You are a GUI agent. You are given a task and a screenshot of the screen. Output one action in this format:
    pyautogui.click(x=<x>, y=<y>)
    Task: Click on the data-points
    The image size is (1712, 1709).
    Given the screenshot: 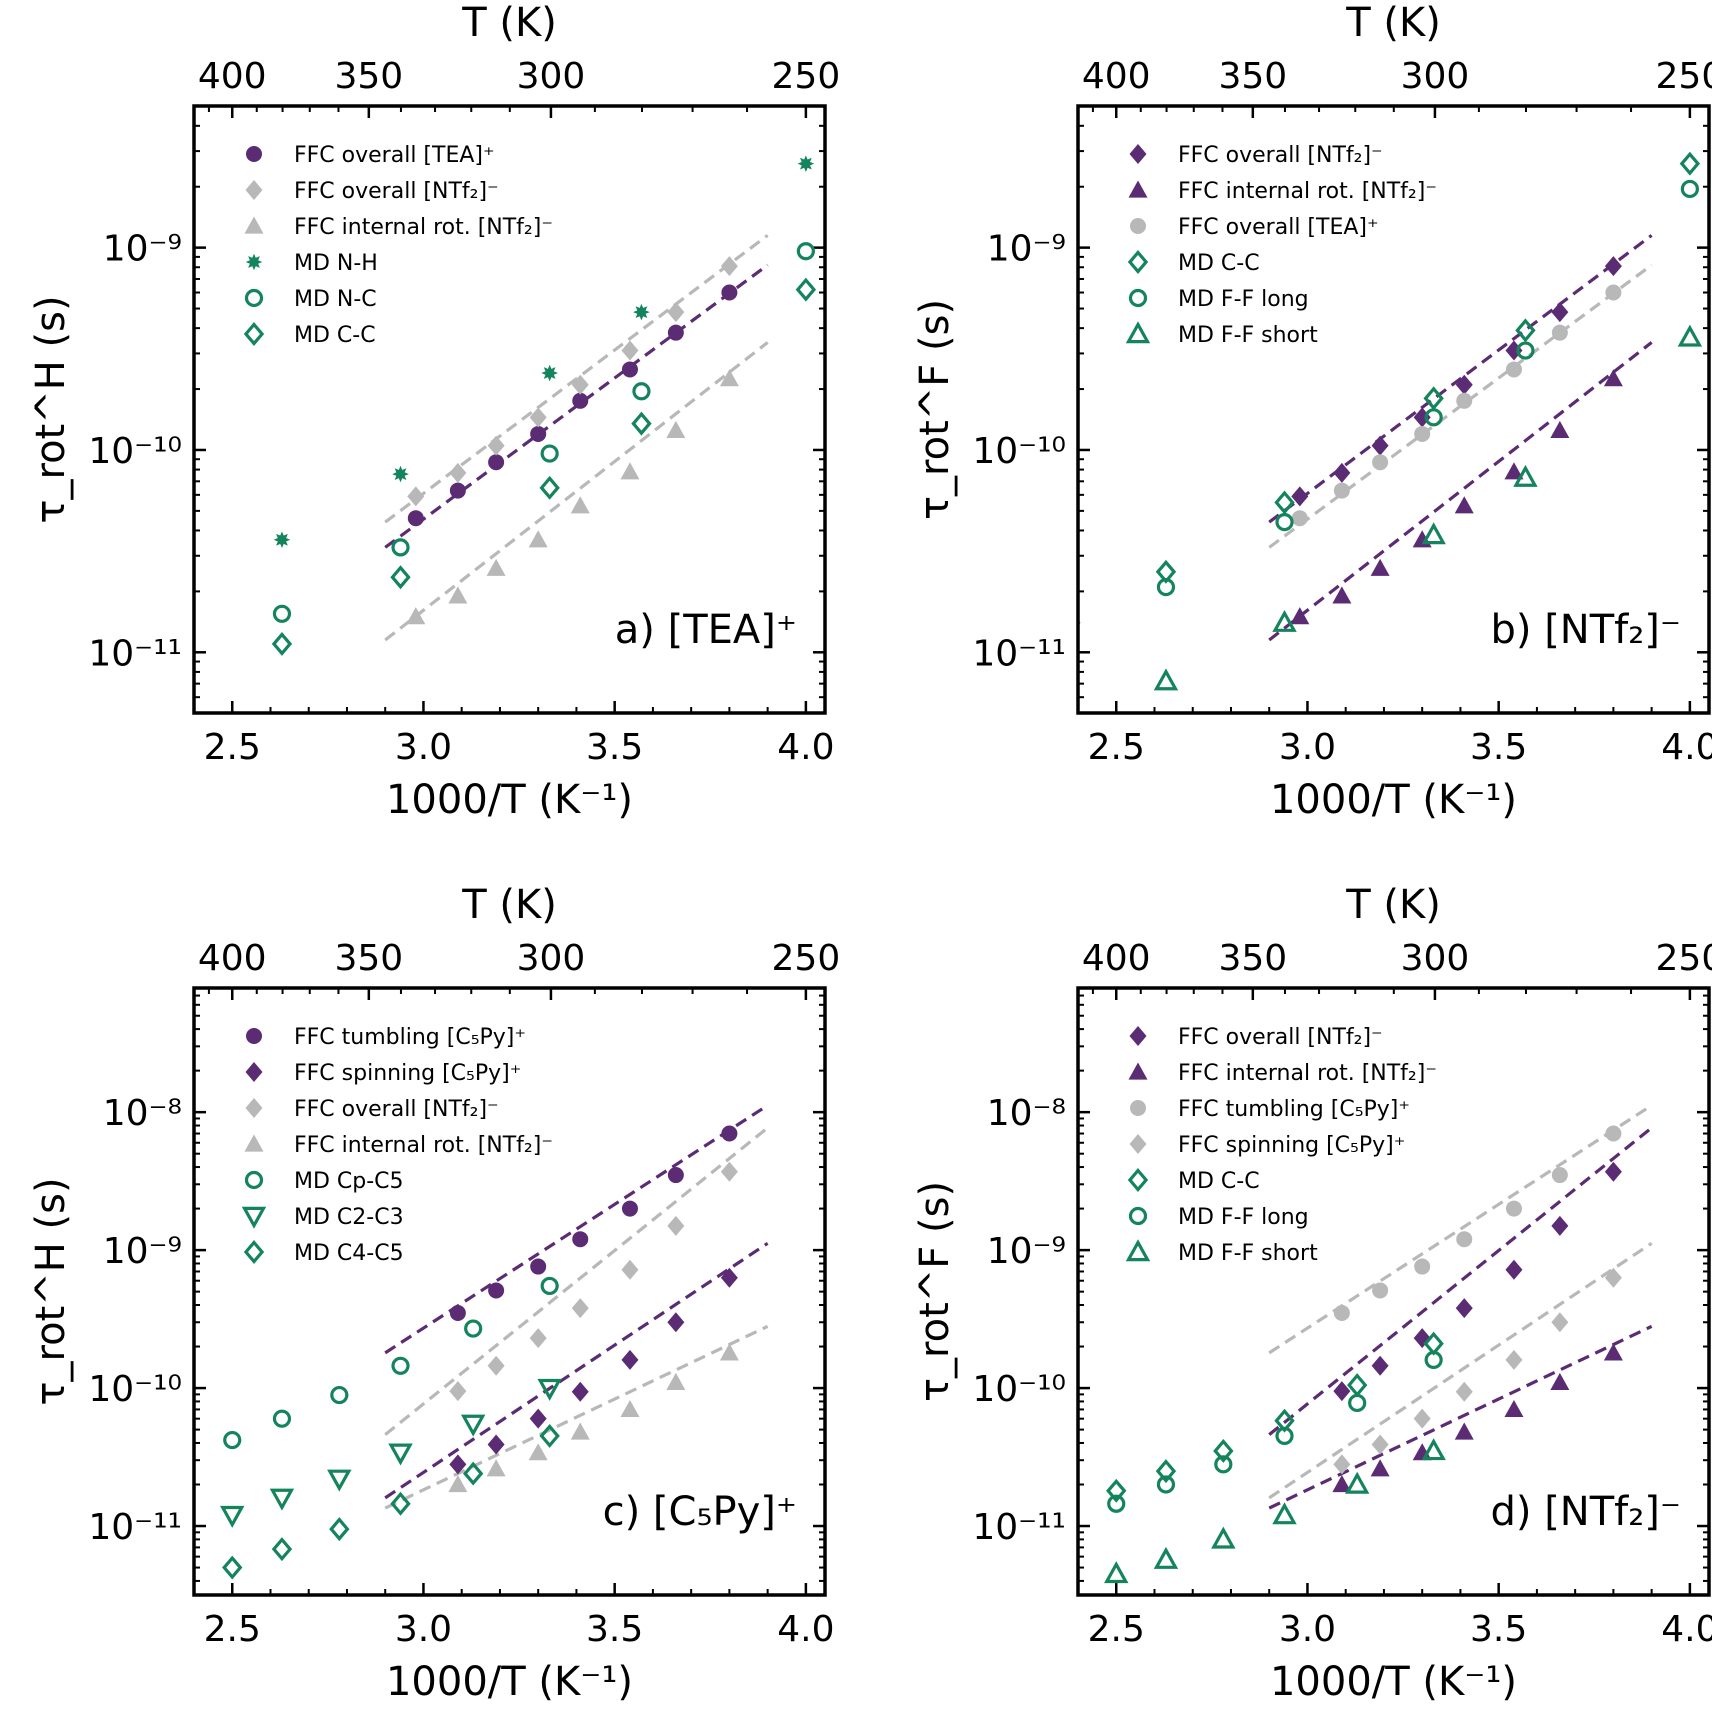 What is the action you would take?
    pyautogui.click(x=544, y=405)
    